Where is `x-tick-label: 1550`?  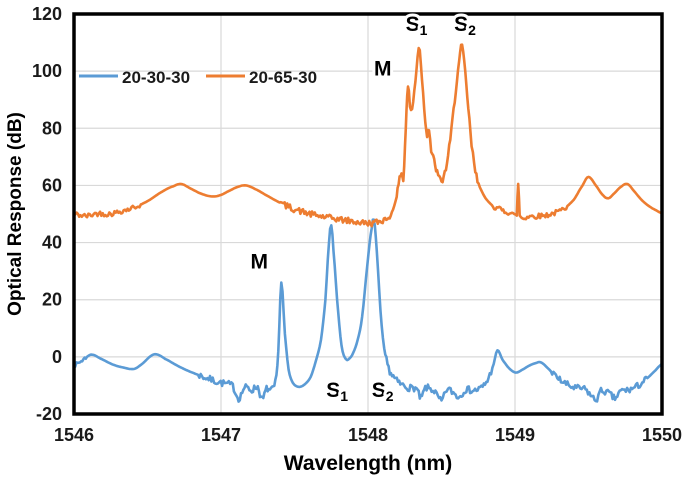 x-tick-label: 1550 is located at coordinates (662, 435).